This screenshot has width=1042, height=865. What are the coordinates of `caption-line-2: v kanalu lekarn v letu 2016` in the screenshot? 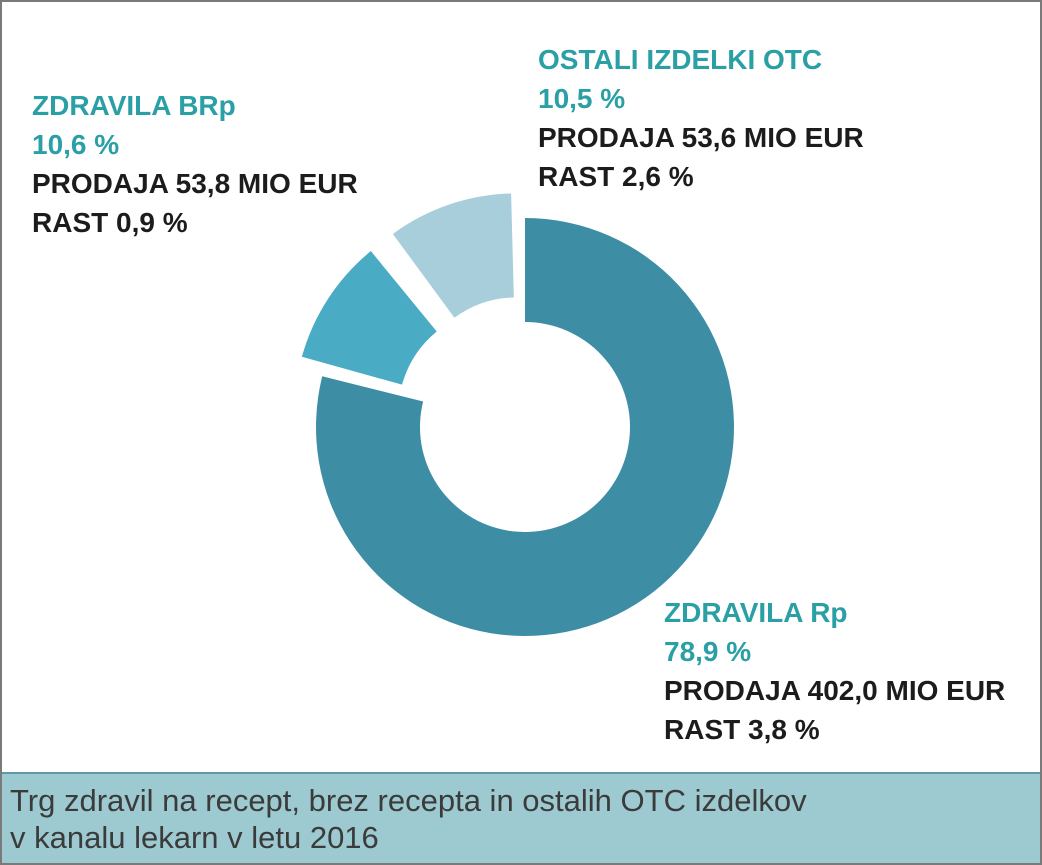 It's located at (194, 837).